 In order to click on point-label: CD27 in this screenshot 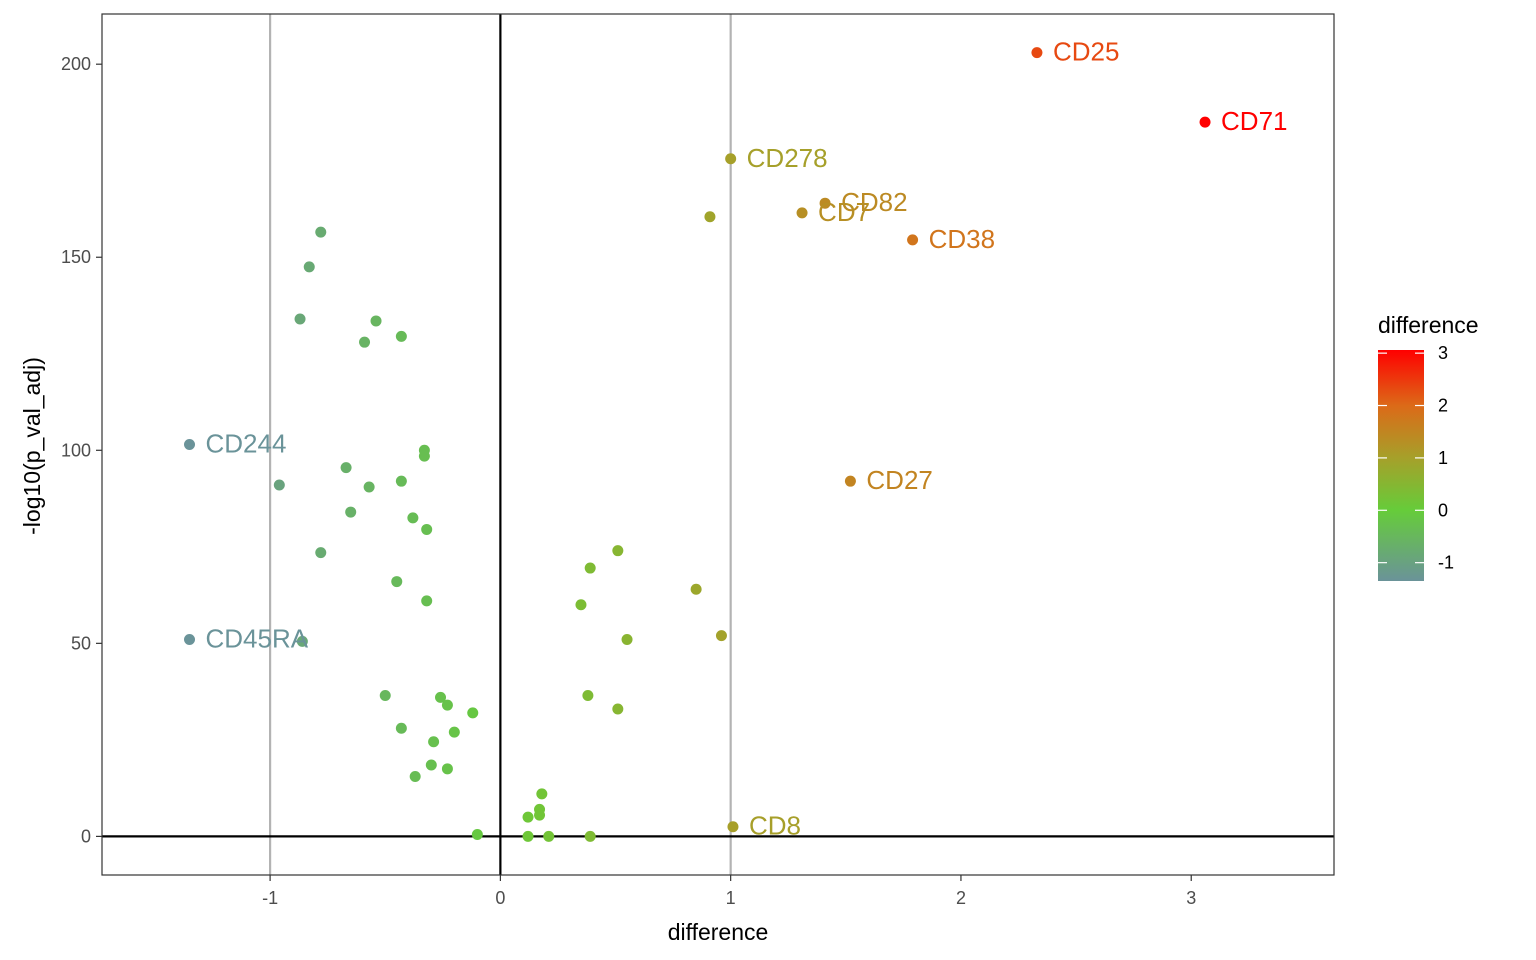, I will do `click(899, 480)`.